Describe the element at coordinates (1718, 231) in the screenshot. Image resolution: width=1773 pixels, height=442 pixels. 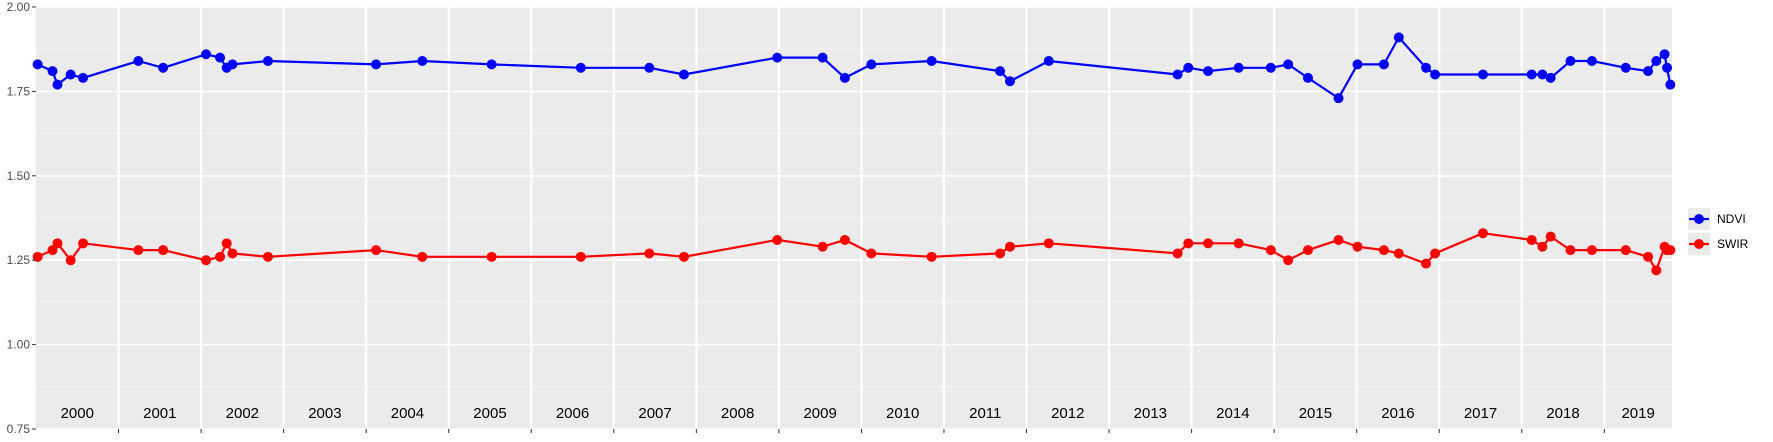
I see `legend: NDVI SWIR` at that location.